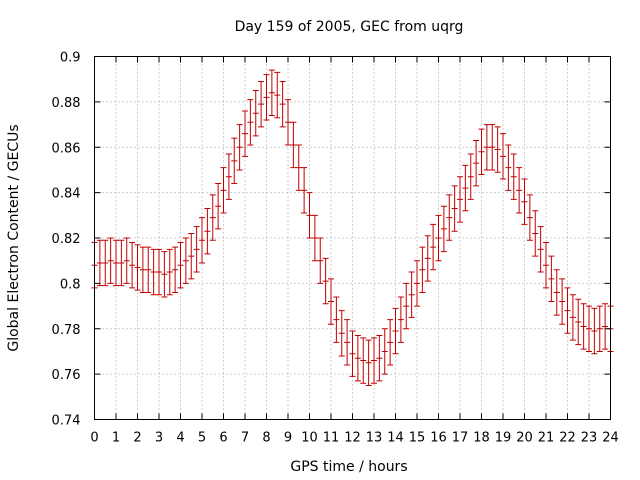 The image size is (640, 480). Describe the element at coordinates (349, 27) in the screenshot. I see `chart-title: Day 159 of 2005, GEC from uqrg` at that location.